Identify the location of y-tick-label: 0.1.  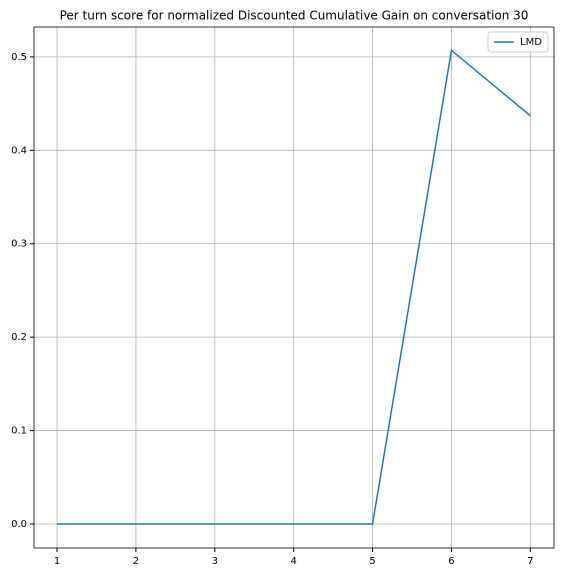
(19, 431).